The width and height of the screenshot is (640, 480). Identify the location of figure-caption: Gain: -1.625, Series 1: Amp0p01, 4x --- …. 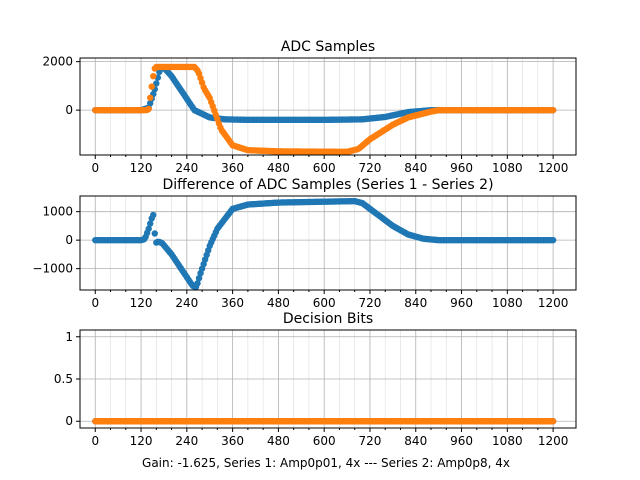
(326, 463).